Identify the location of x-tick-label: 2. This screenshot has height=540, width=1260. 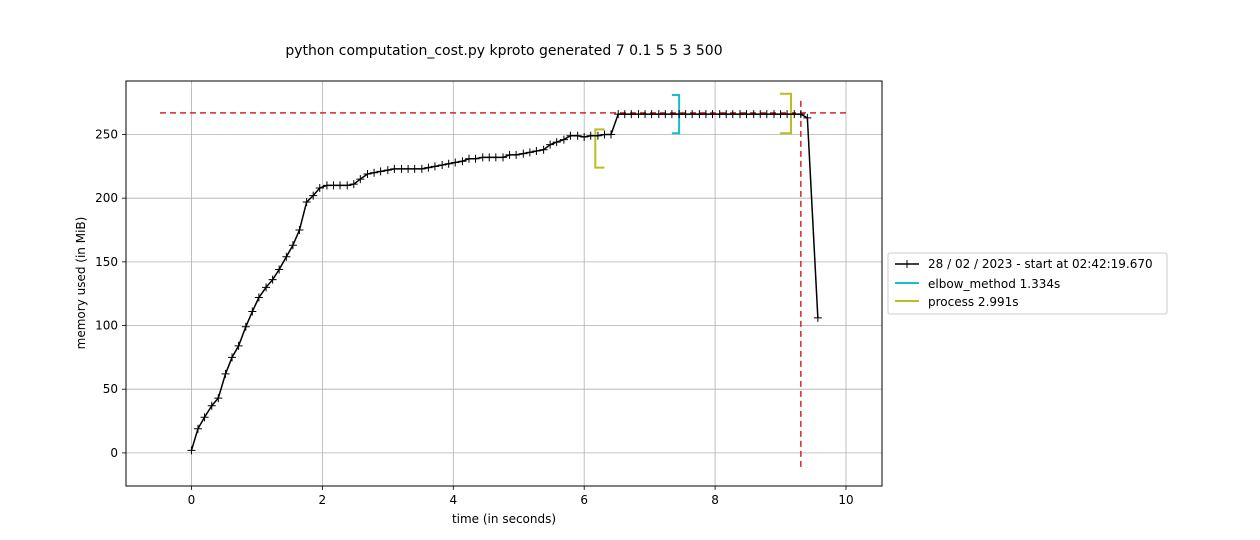
(323, 500).